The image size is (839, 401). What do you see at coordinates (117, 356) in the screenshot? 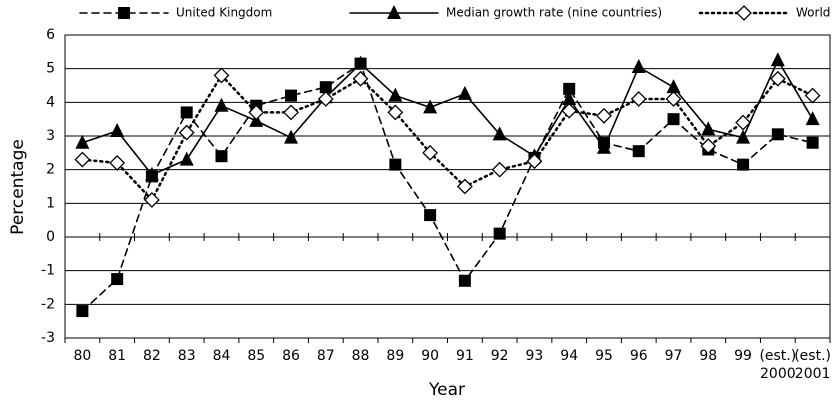
I see `x-tick-label: 81` at bounding box center [117, 356].